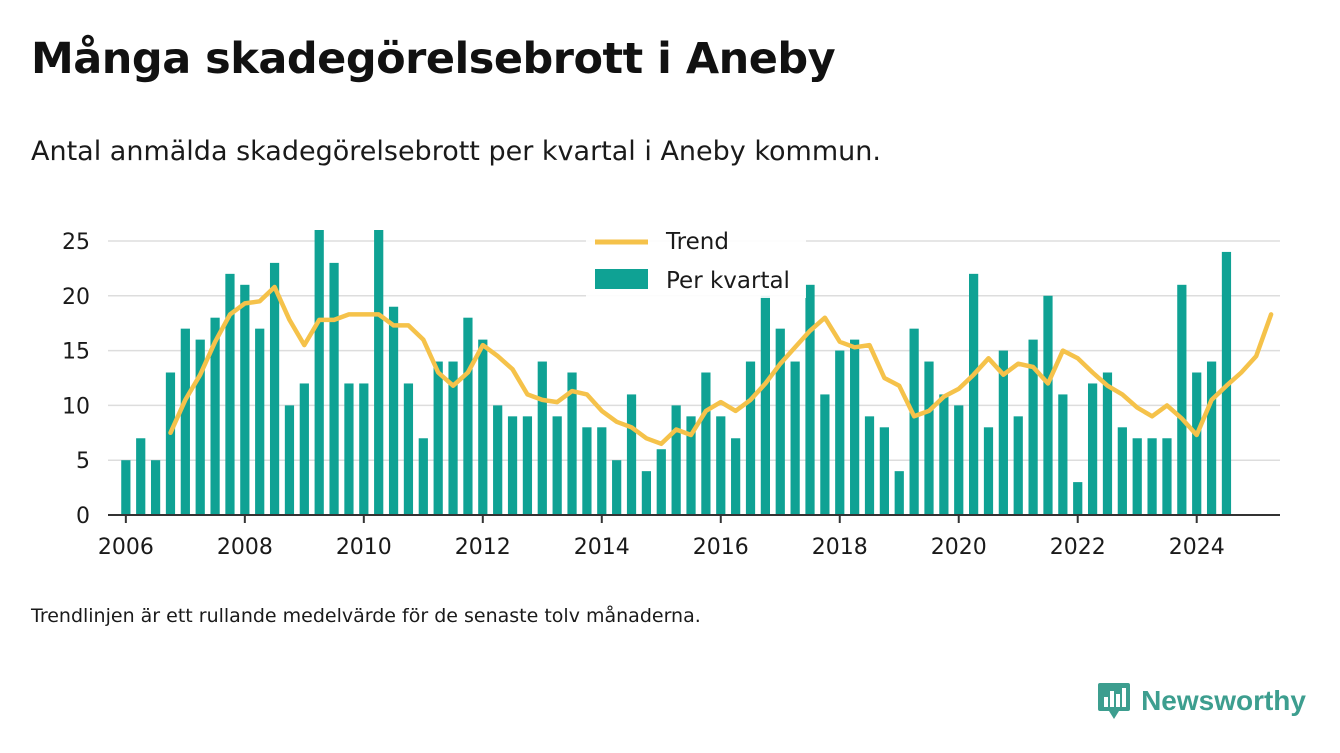 This screenshot has width=1340, height=753. What do you see at coordinates (1114, 701) in the screenshot?
I see `newsworthy-logo-icon` at bounding box center [1114, 701].